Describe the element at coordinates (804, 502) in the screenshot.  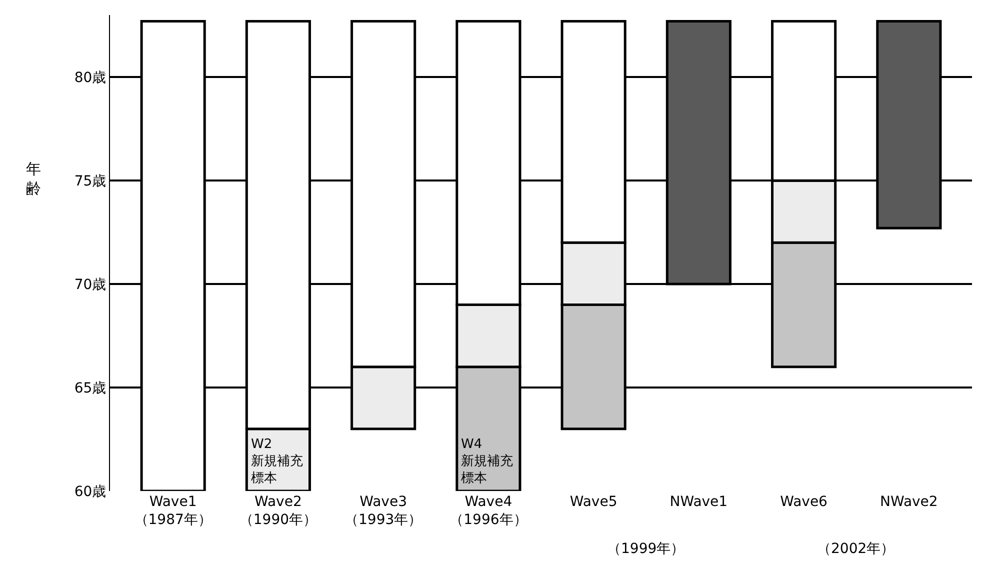
I see `x-tick-label: Wave6` at that location.